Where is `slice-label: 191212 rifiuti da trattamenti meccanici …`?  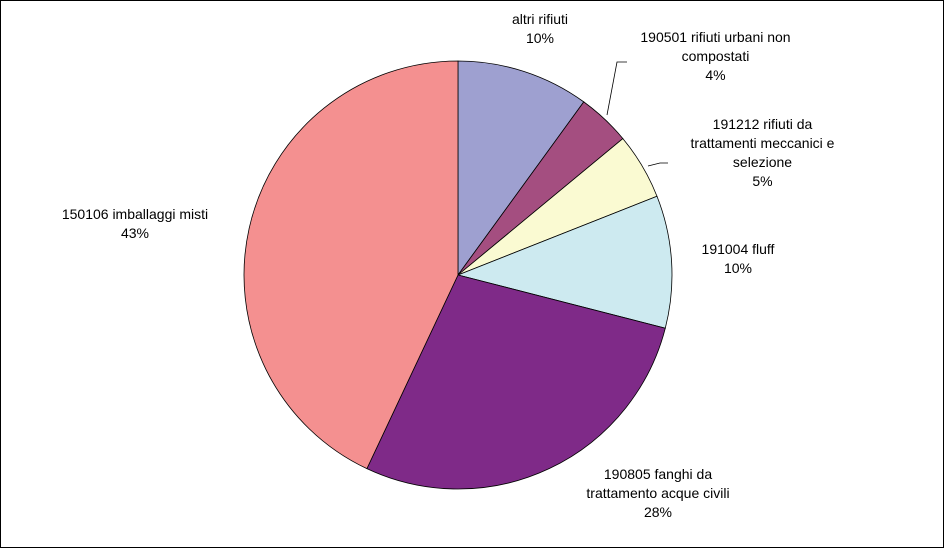
slice-label: 191212 rifiuti da trattamenti meccanici … is located at coordinates (762, 153).